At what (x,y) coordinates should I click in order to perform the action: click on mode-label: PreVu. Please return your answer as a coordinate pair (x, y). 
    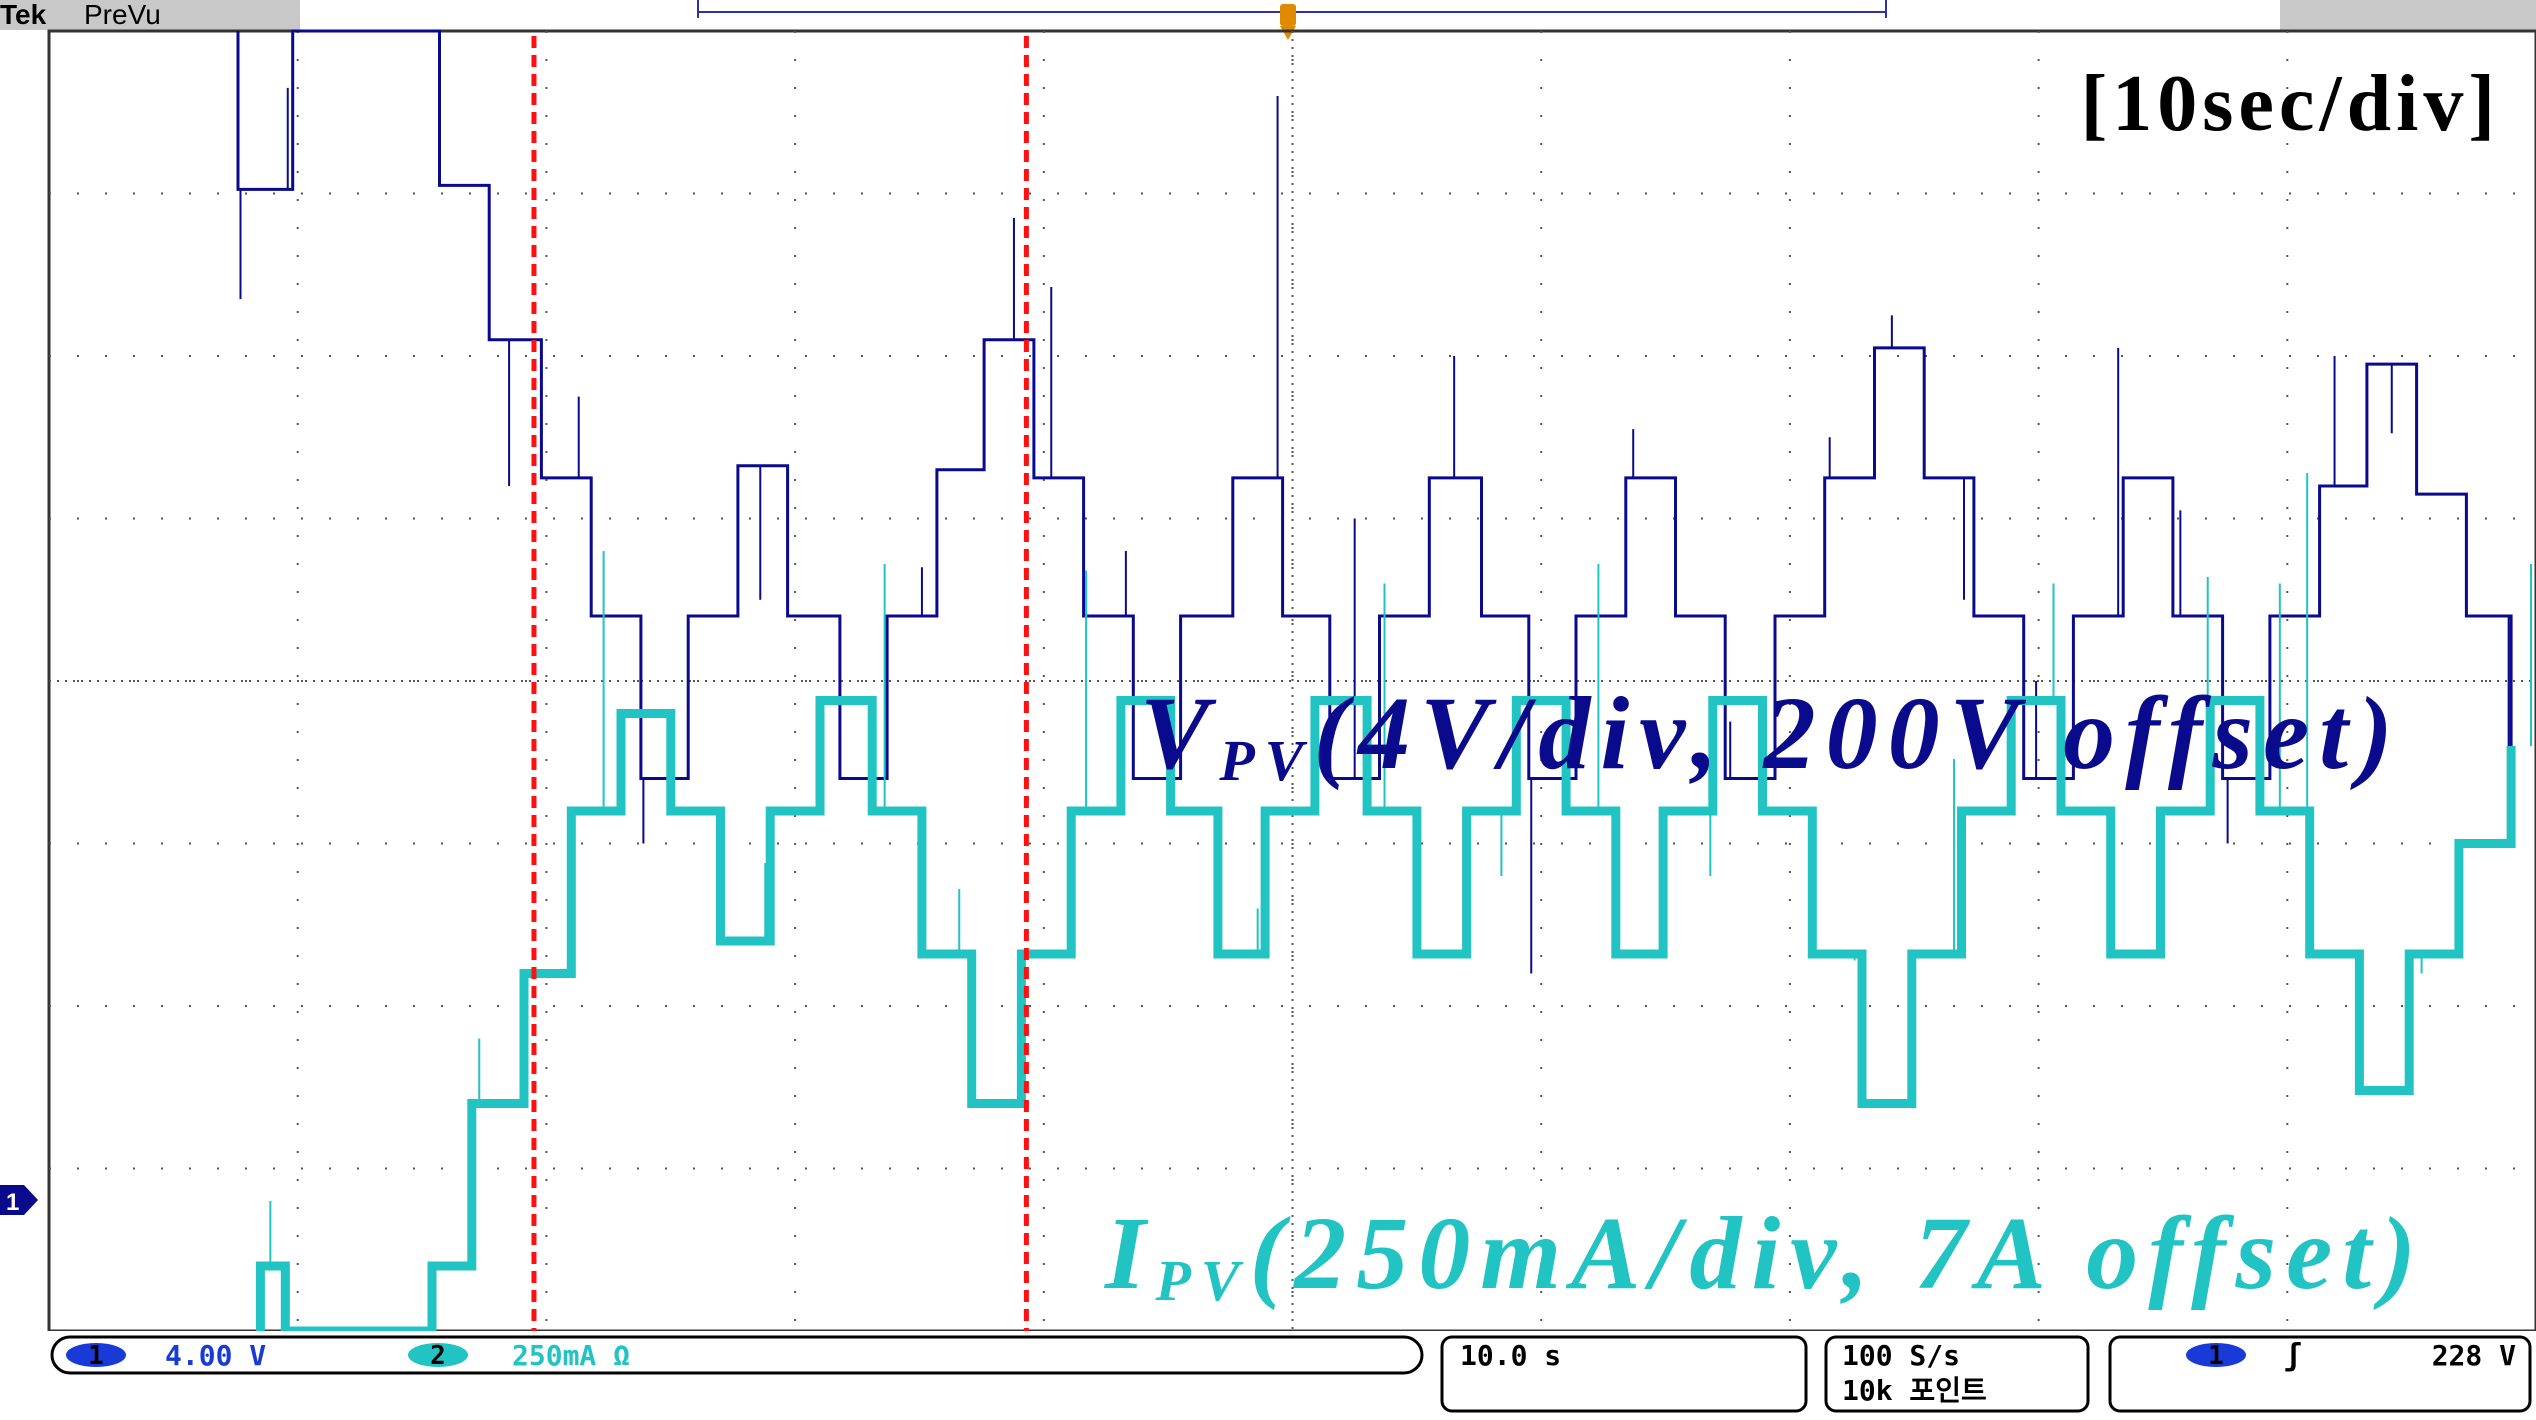
    Looking at the image, I should click on (122, 15).